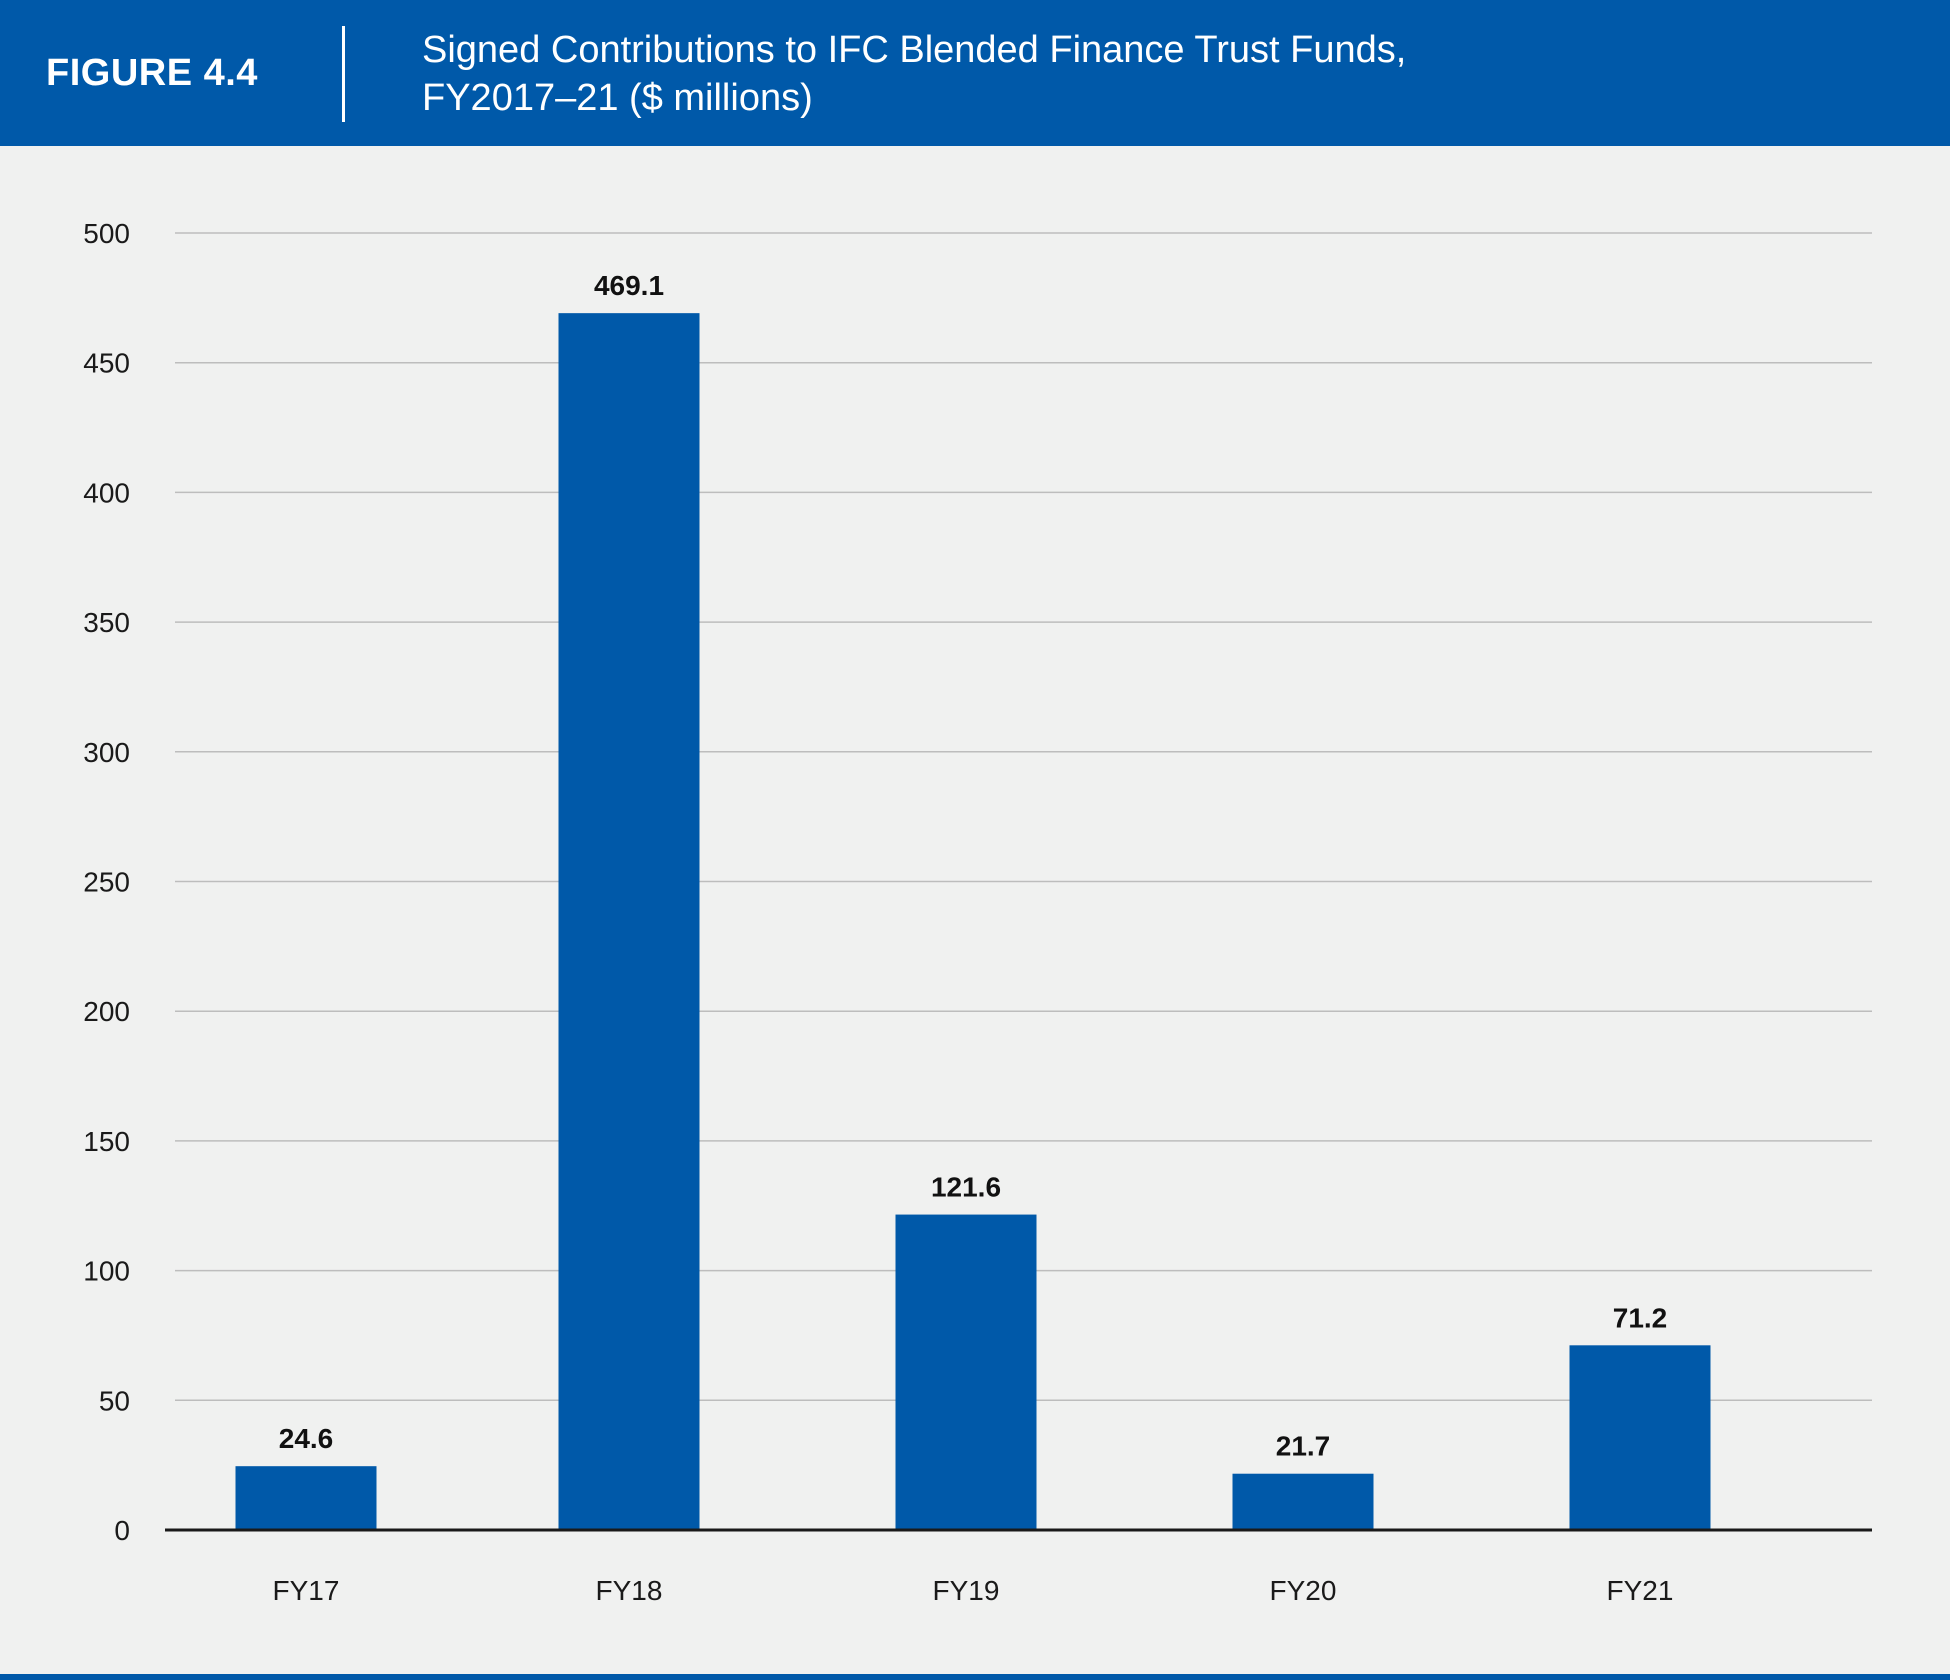 Image resolution: width=1950 pixels, height=1680 pixels. What do you see at coordinates (629, 922) in the screenshot?
I see `bar-fy18` at bounding box center [629, 922].